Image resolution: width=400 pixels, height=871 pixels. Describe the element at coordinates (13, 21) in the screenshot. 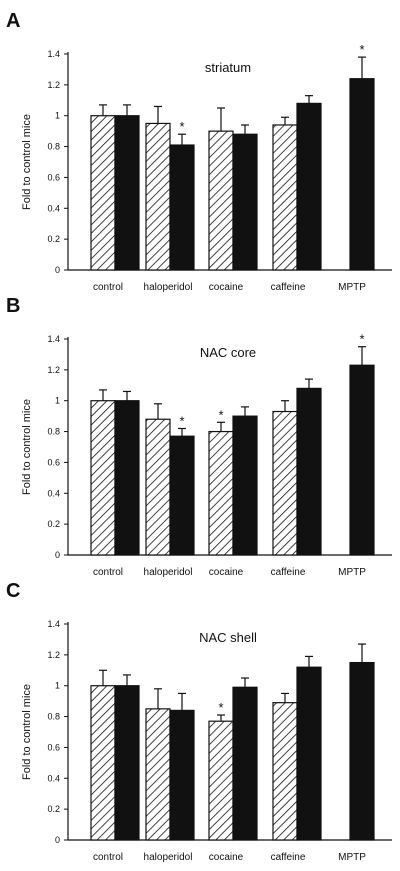

I see `panel-letter: A` at that location.